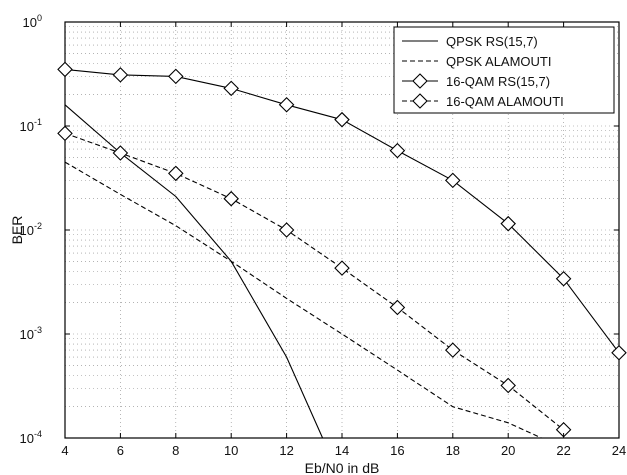 Image resolution: width=627 pixels, height=475 pixels. What do you see at coordinates (563, 450) in the screenshot?
I see `x-tick-label: 22` at bounding box center [563, 450].